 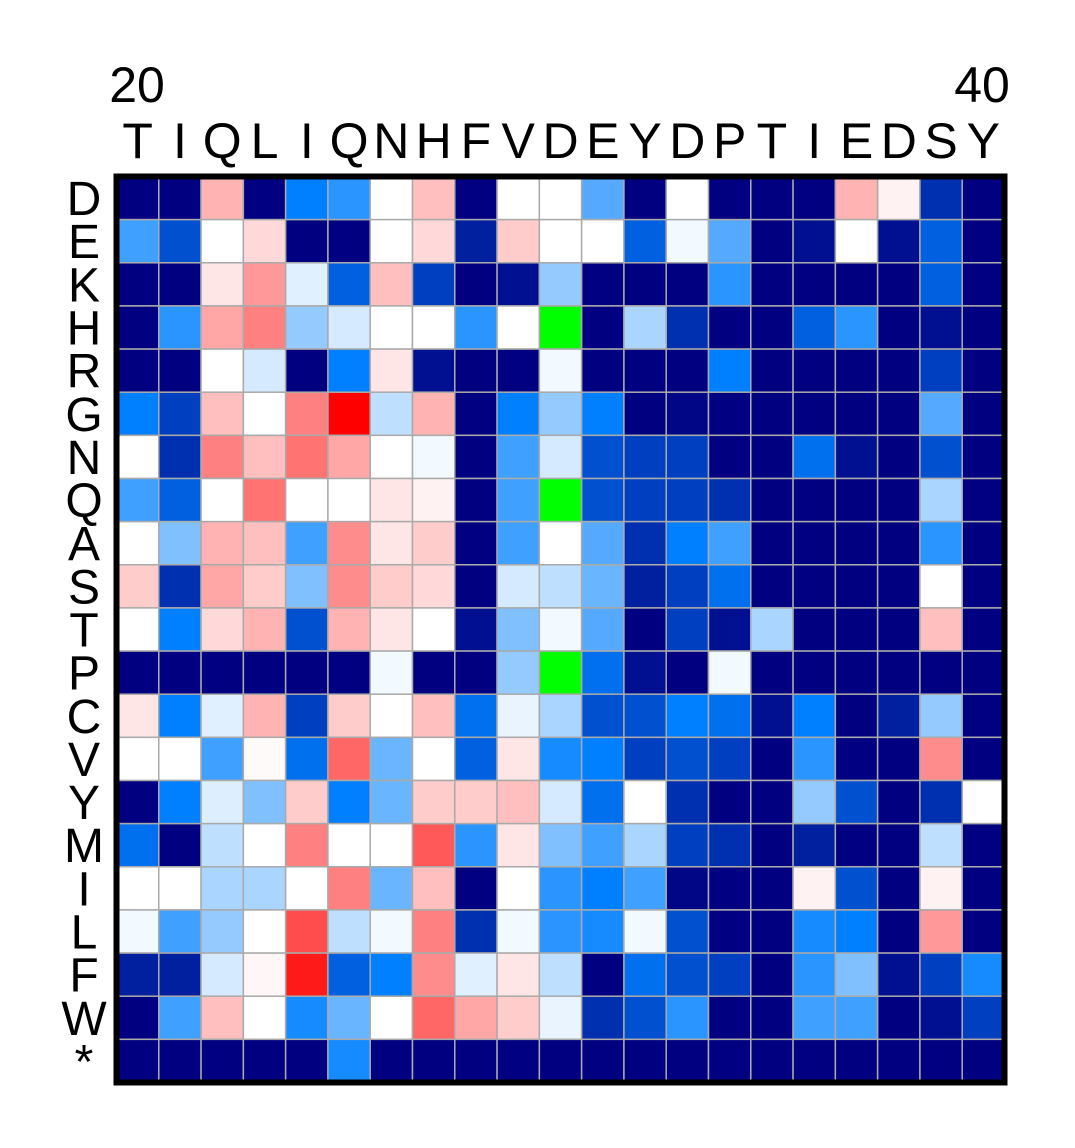 I want to click on x-tick-label: Q, so click(x=222, y=141).